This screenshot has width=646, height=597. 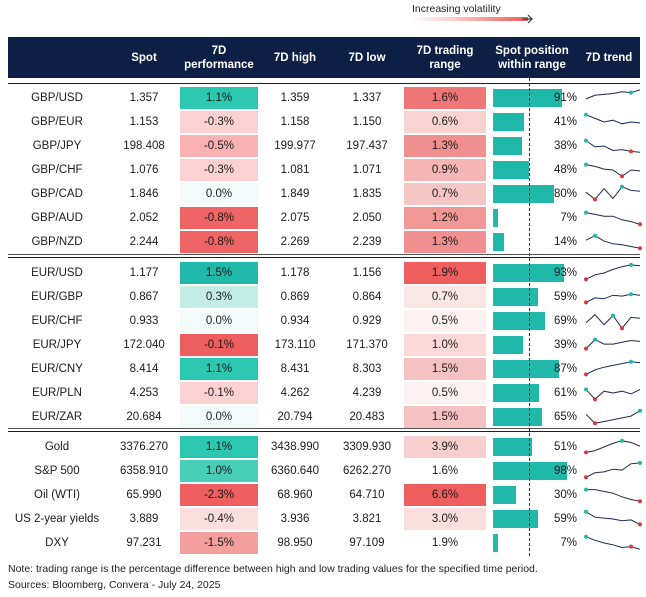 I want to click on spot-position-cell: 38%, so click(x=535, y=146).